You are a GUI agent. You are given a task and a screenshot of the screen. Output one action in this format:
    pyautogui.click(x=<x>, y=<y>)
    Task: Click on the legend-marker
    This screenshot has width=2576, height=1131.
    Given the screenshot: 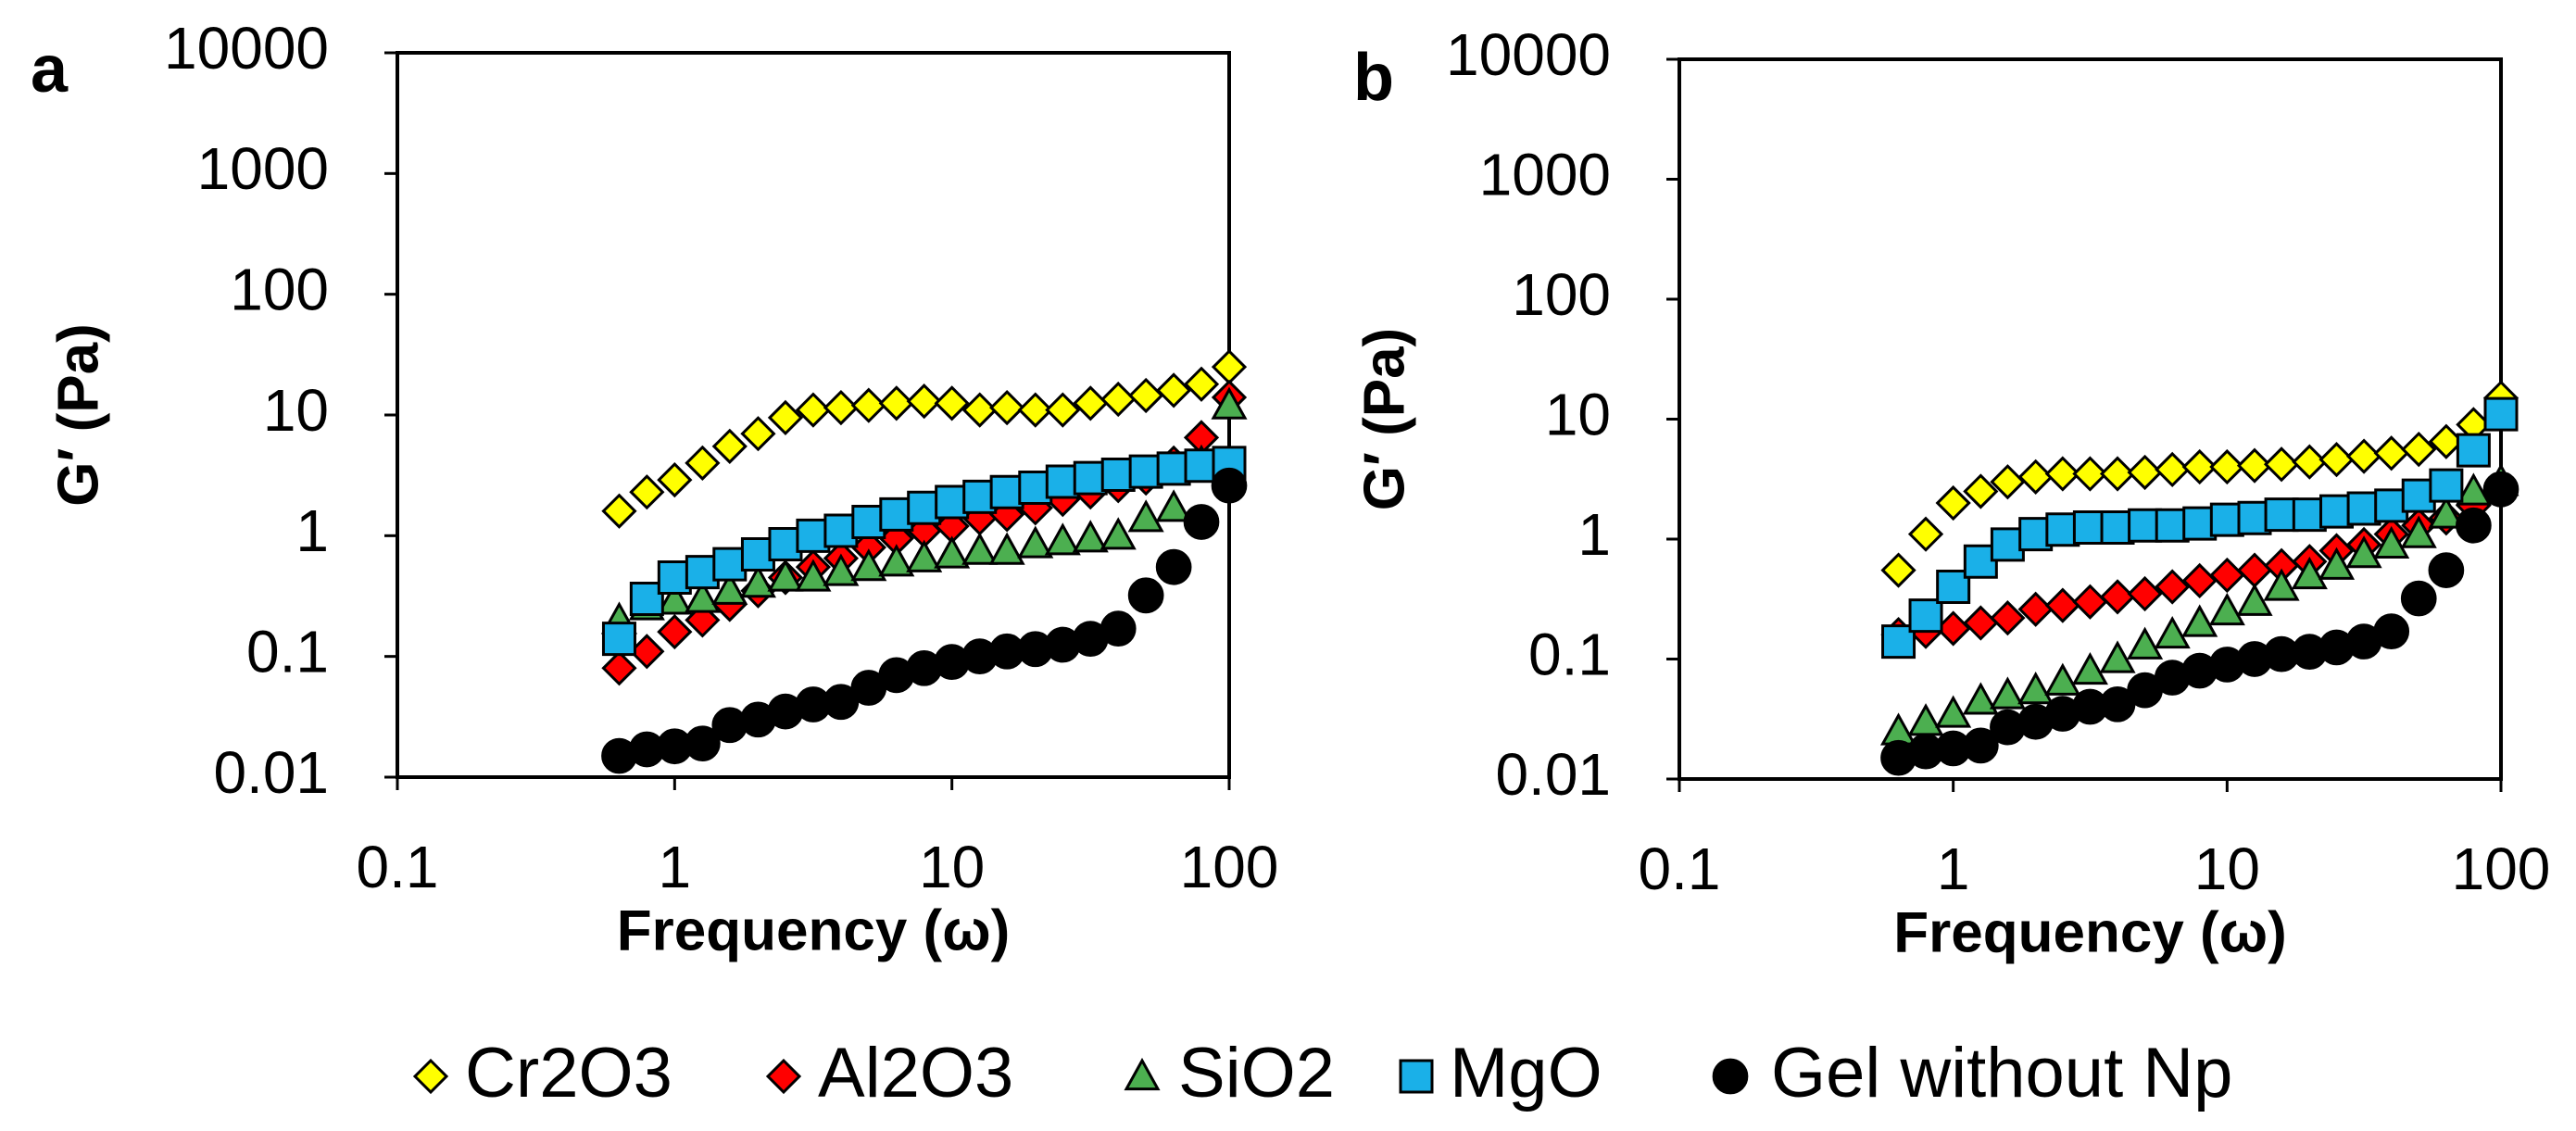 What is the action you would take?
    pyautogui.click(x=783, y=1076)
    